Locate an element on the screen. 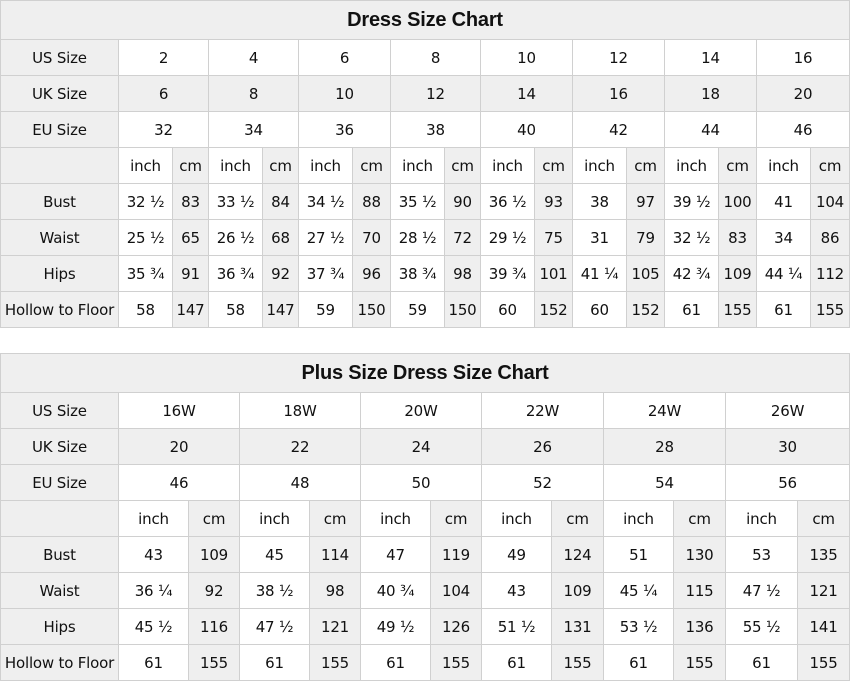 The height and width of the screenshot is (682, 851). row-label: Hollow to Floor is located at coordinates (59, 662).